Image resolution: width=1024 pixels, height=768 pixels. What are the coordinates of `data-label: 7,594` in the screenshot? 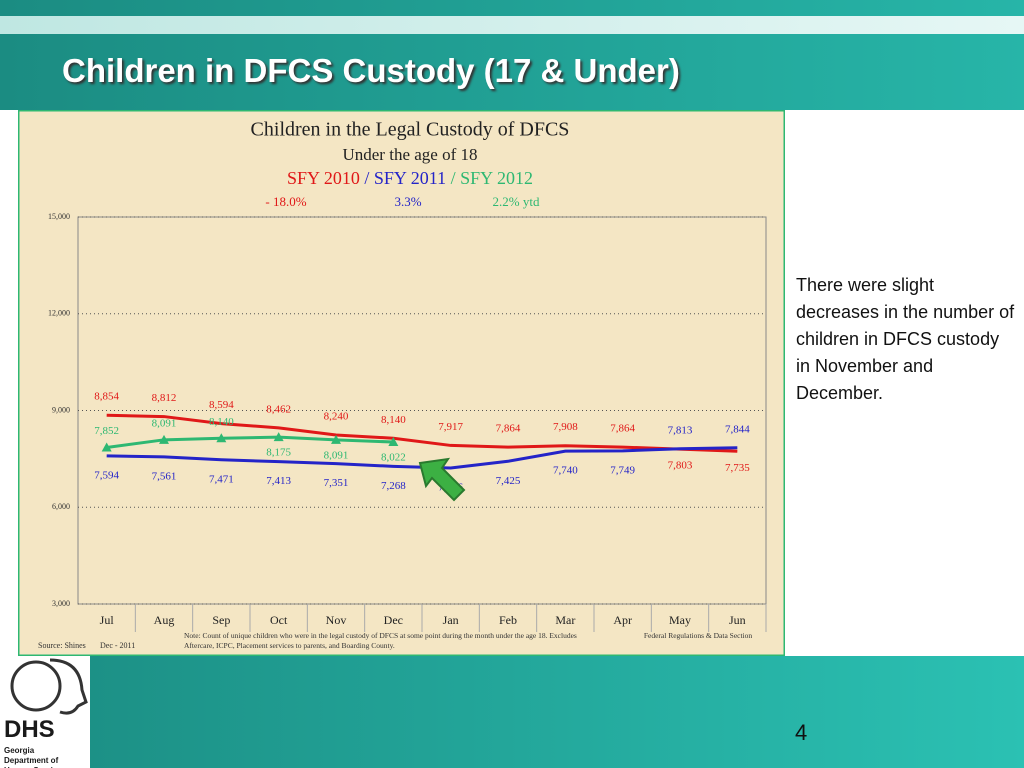 It's located at (106, 475).